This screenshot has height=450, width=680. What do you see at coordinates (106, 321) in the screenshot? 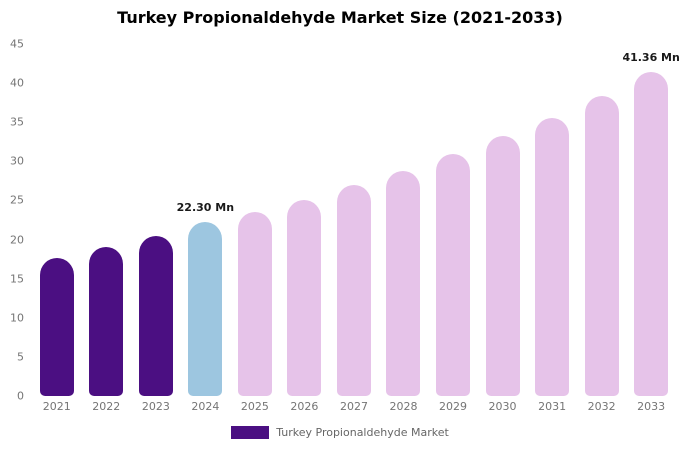
I see `bar-2022` at bounding box center [106, 321].